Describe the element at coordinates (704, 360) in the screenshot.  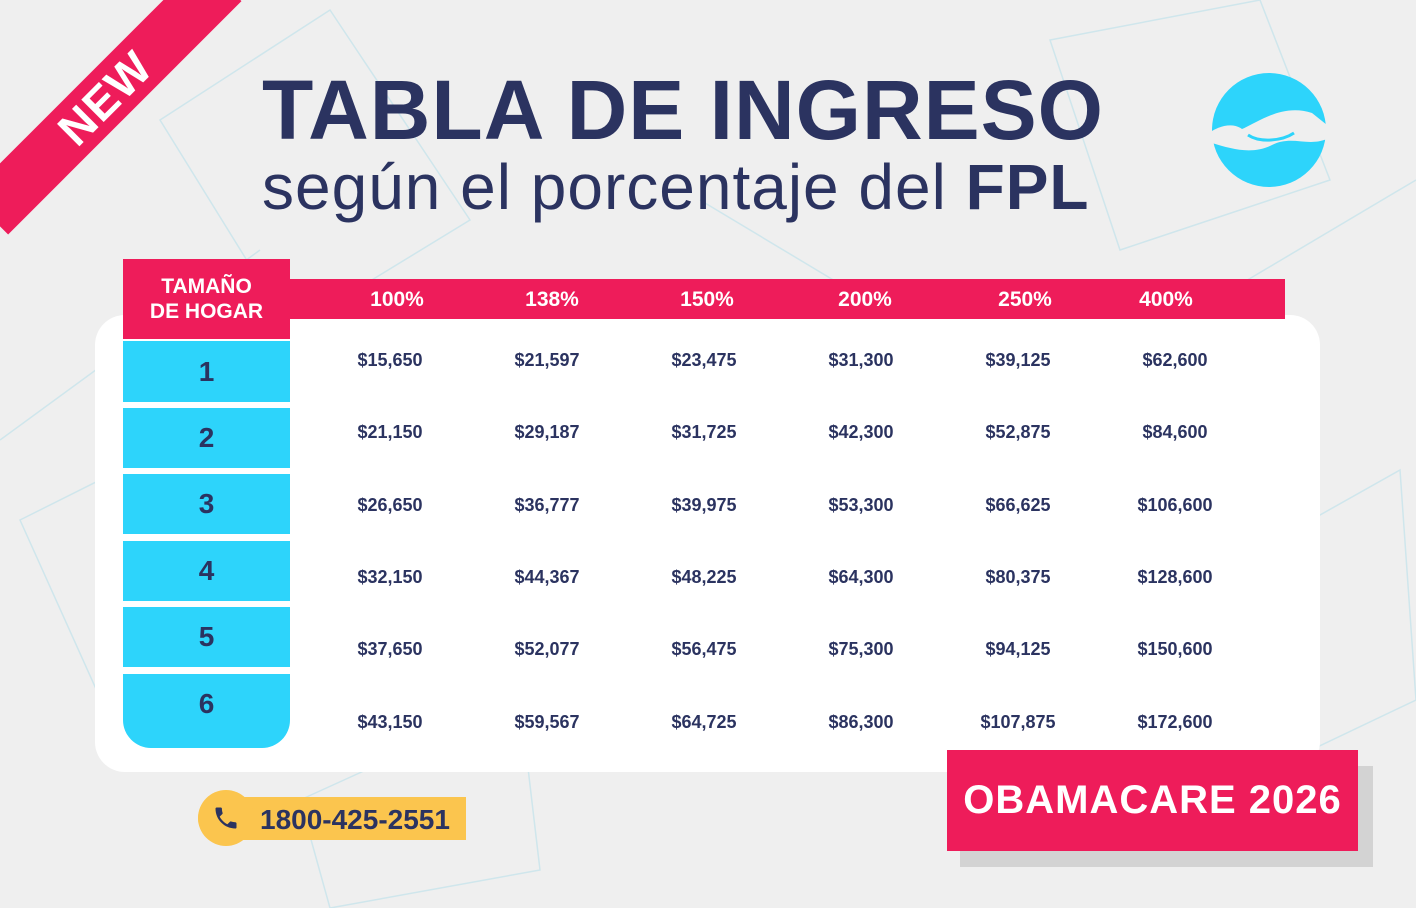
I see `income-value-cell: $23,475` at that location.